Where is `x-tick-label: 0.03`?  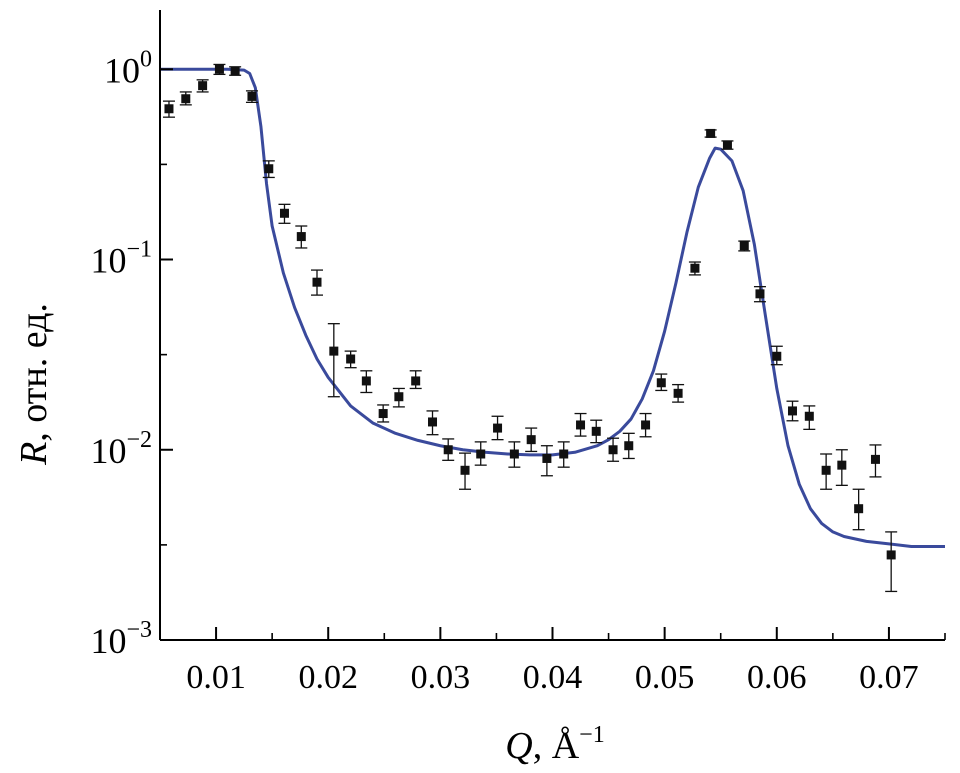
x-tick-label: 0.03 is located at coordinates (441, 677).